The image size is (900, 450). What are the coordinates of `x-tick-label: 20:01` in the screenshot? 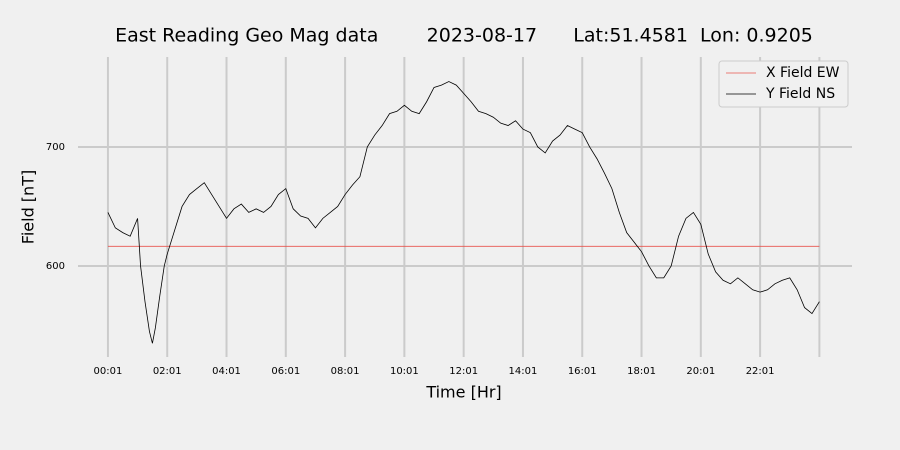 It's located at (700, 371).